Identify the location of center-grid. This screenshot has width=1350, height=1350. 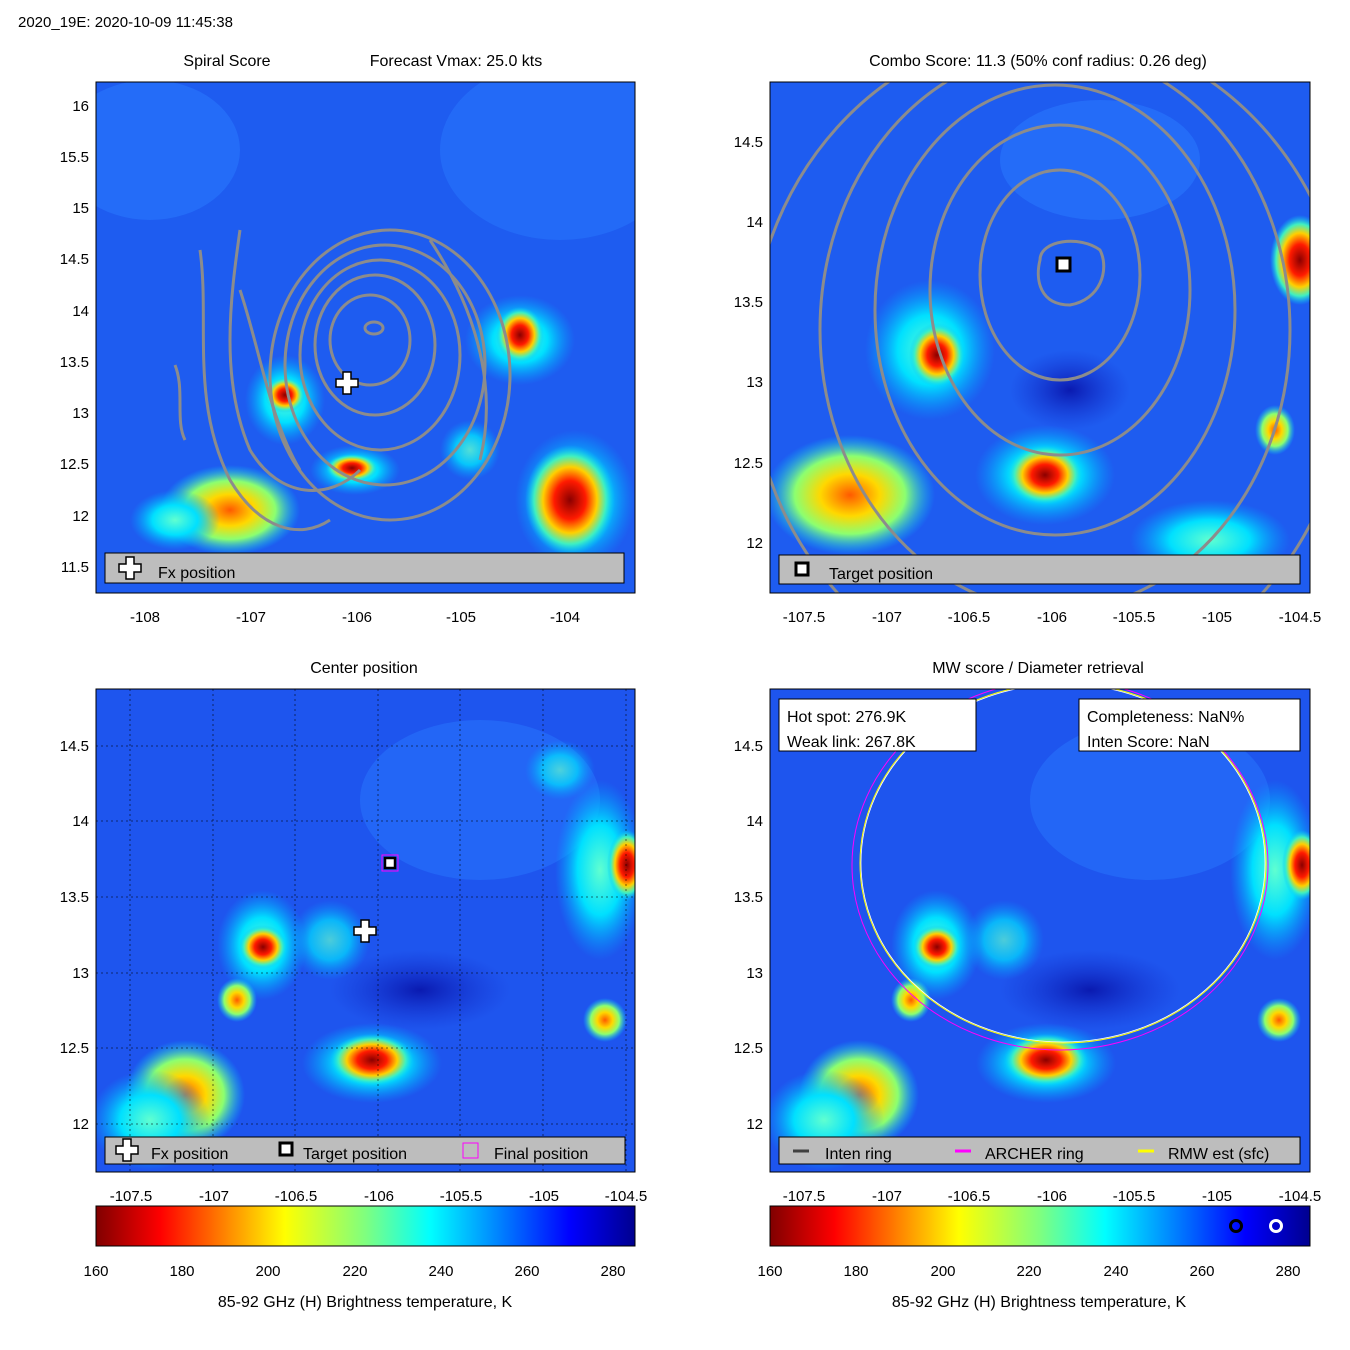
(365, 930).